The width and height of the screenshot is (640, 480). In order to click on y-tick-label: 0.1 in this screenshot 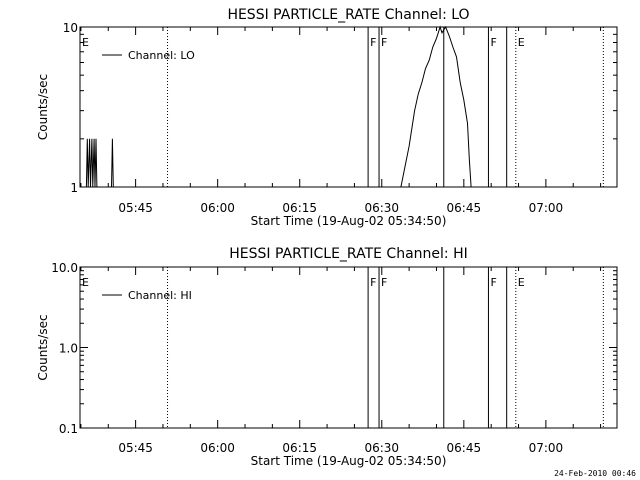, I will do `click(68, 429)`.